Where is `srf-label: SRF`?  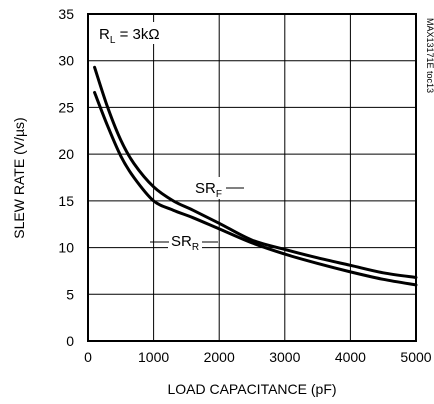
srf-label: SRF is located at coordinates (208, 190).